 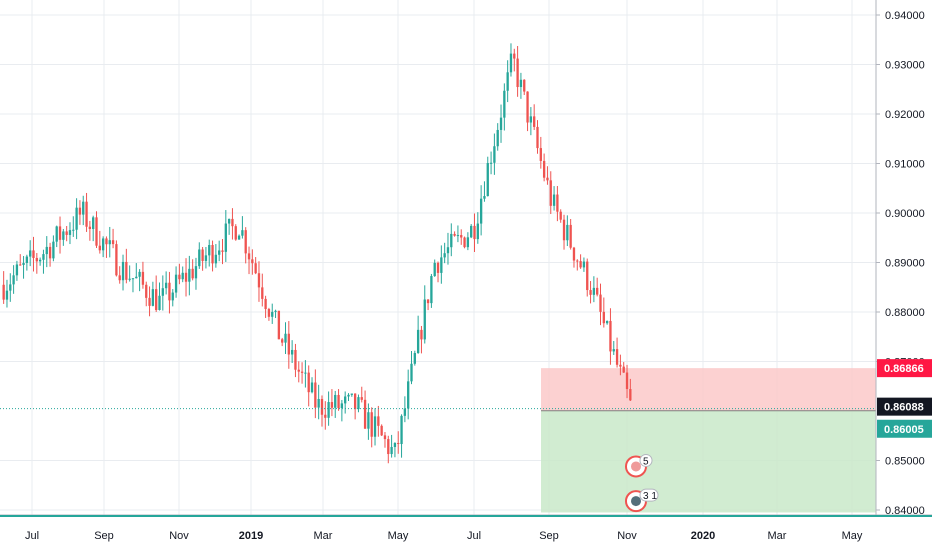 I want to click on event-marker: 3 1, so click(x=642, y=500).